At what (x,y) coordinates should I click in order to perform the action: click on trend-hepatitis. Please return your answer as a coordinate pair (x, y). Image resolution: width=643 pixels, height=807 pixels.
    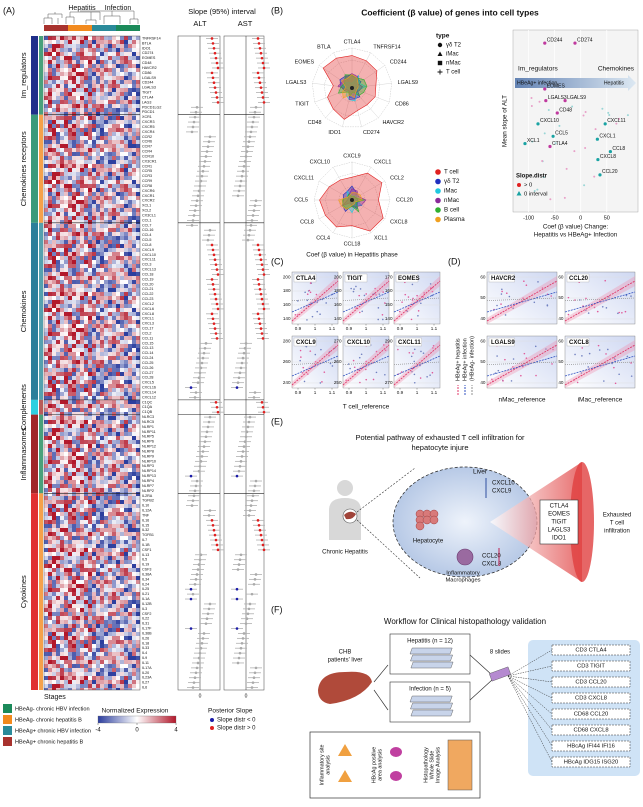
    Looking at the image, I should click on (522, 301).